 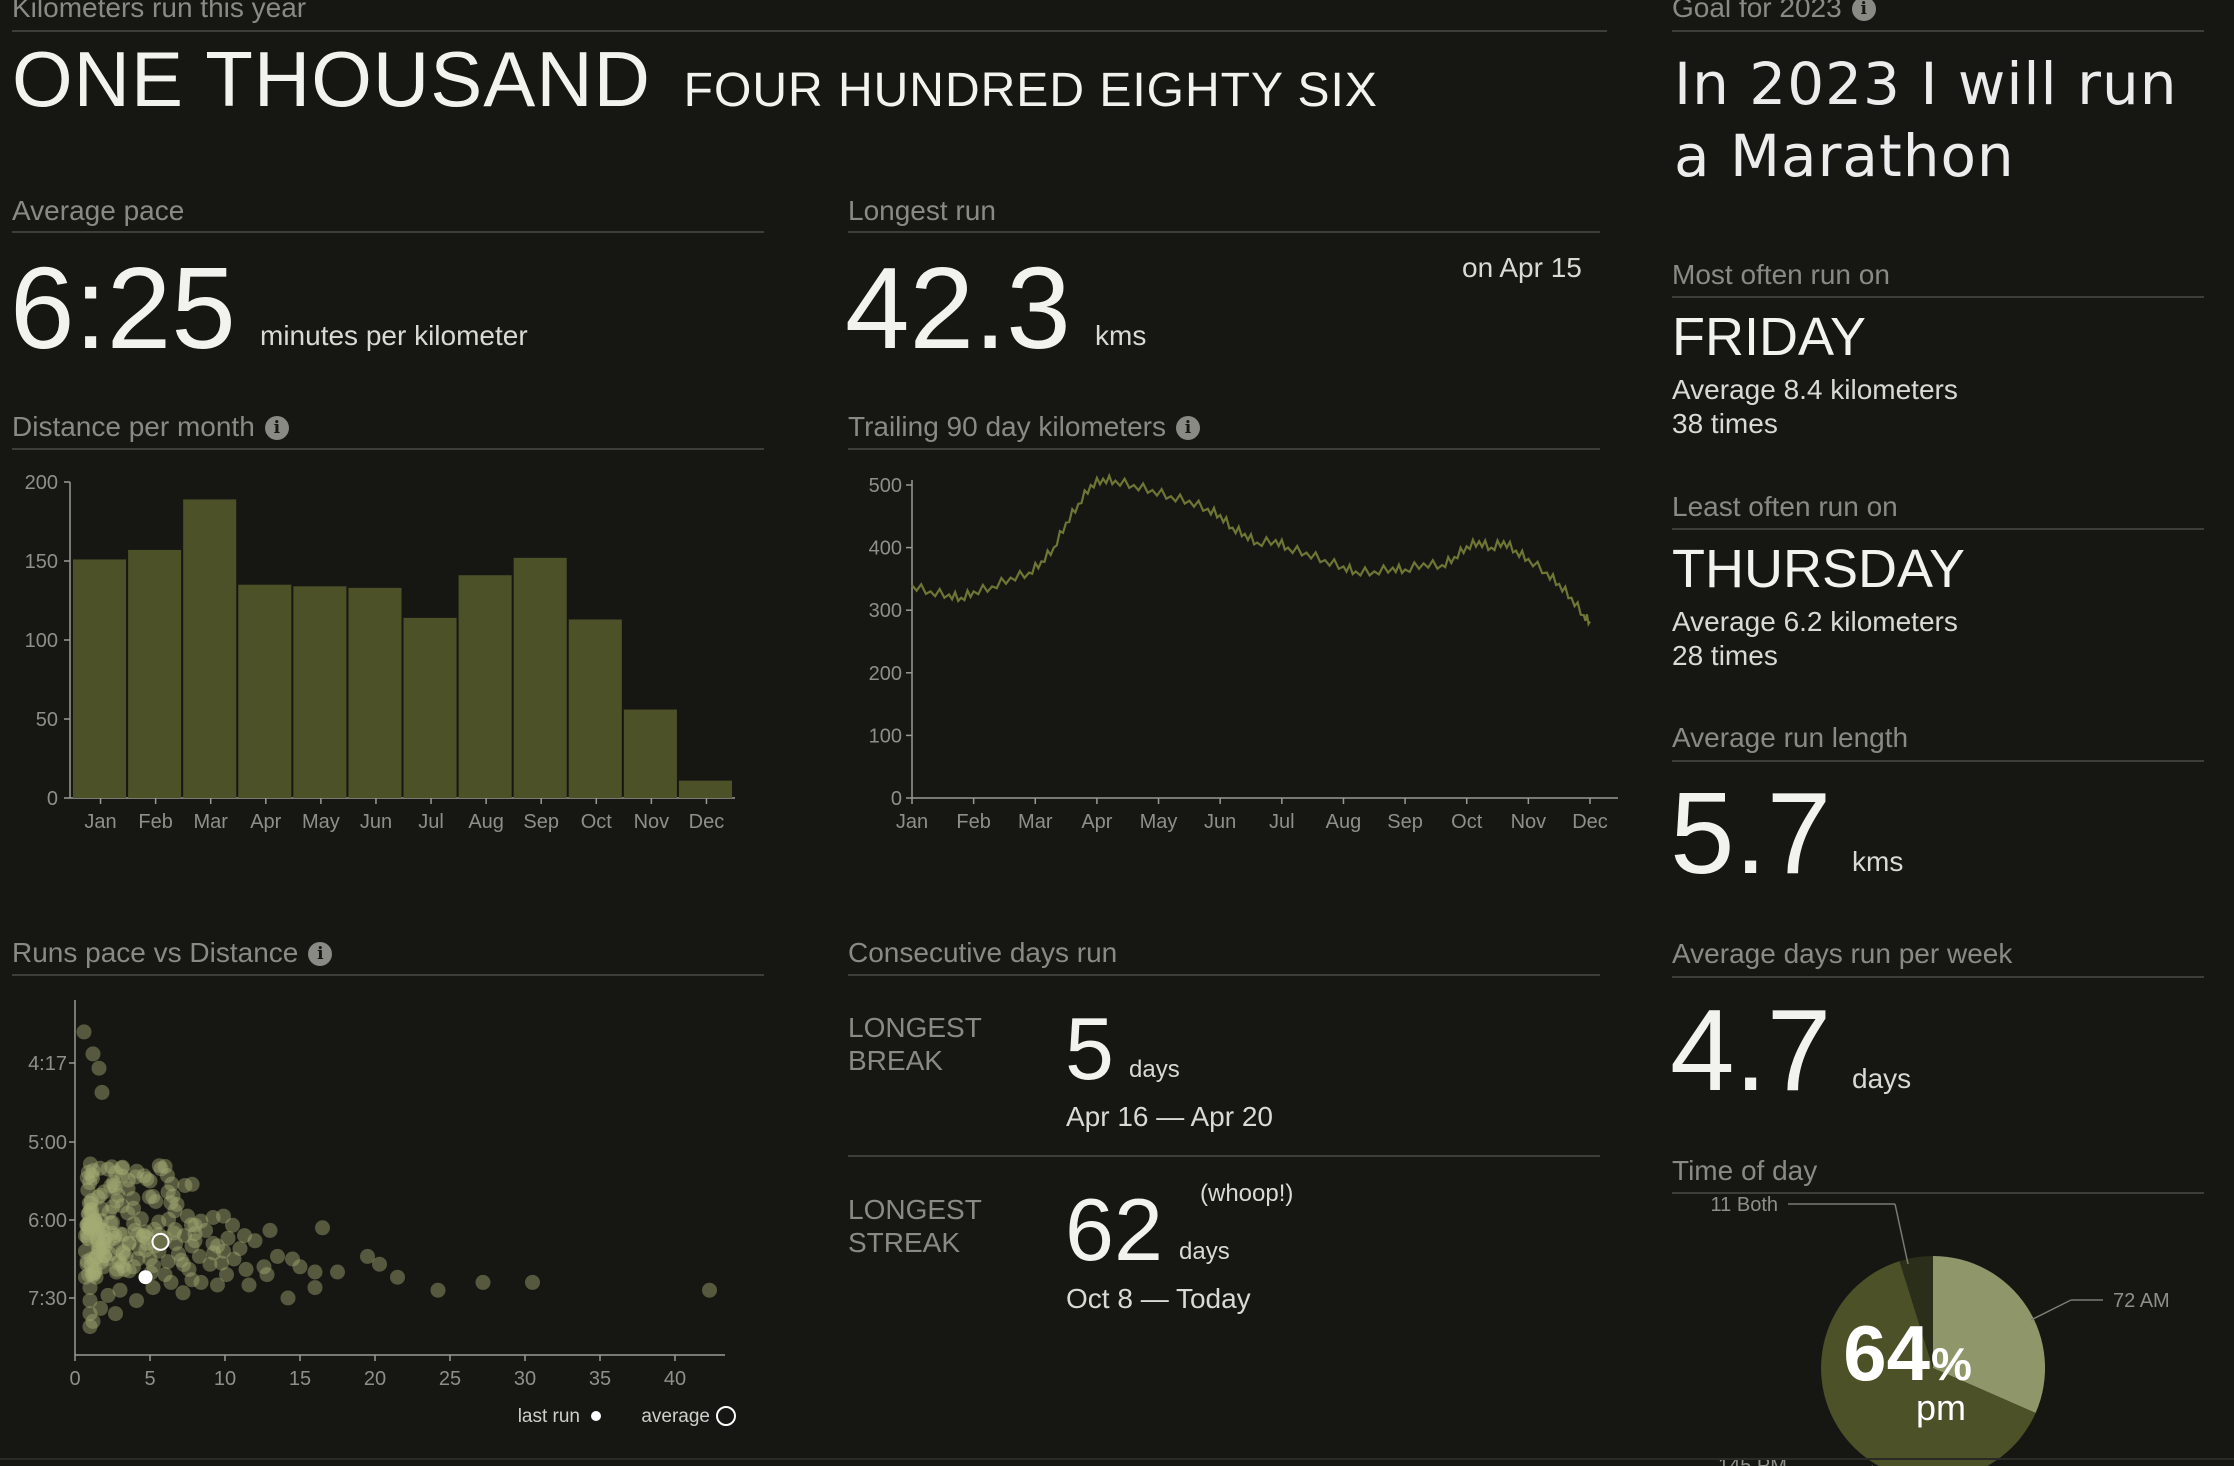 What do you see at coordinates (47, 720) in the screenshot?
I see `y-tick-label: 50` at bounding box center [47, 720].